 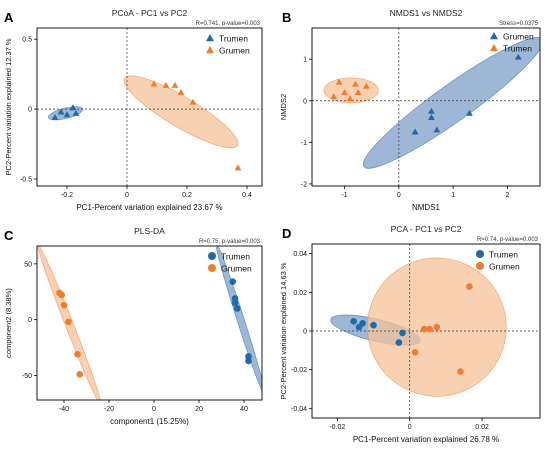 What do you see at coordinates (8, 106) in the screenshot?
I see `y-axis-label: PC2-Percent variation explained 12.37 %` at bounding box center [8, 106].